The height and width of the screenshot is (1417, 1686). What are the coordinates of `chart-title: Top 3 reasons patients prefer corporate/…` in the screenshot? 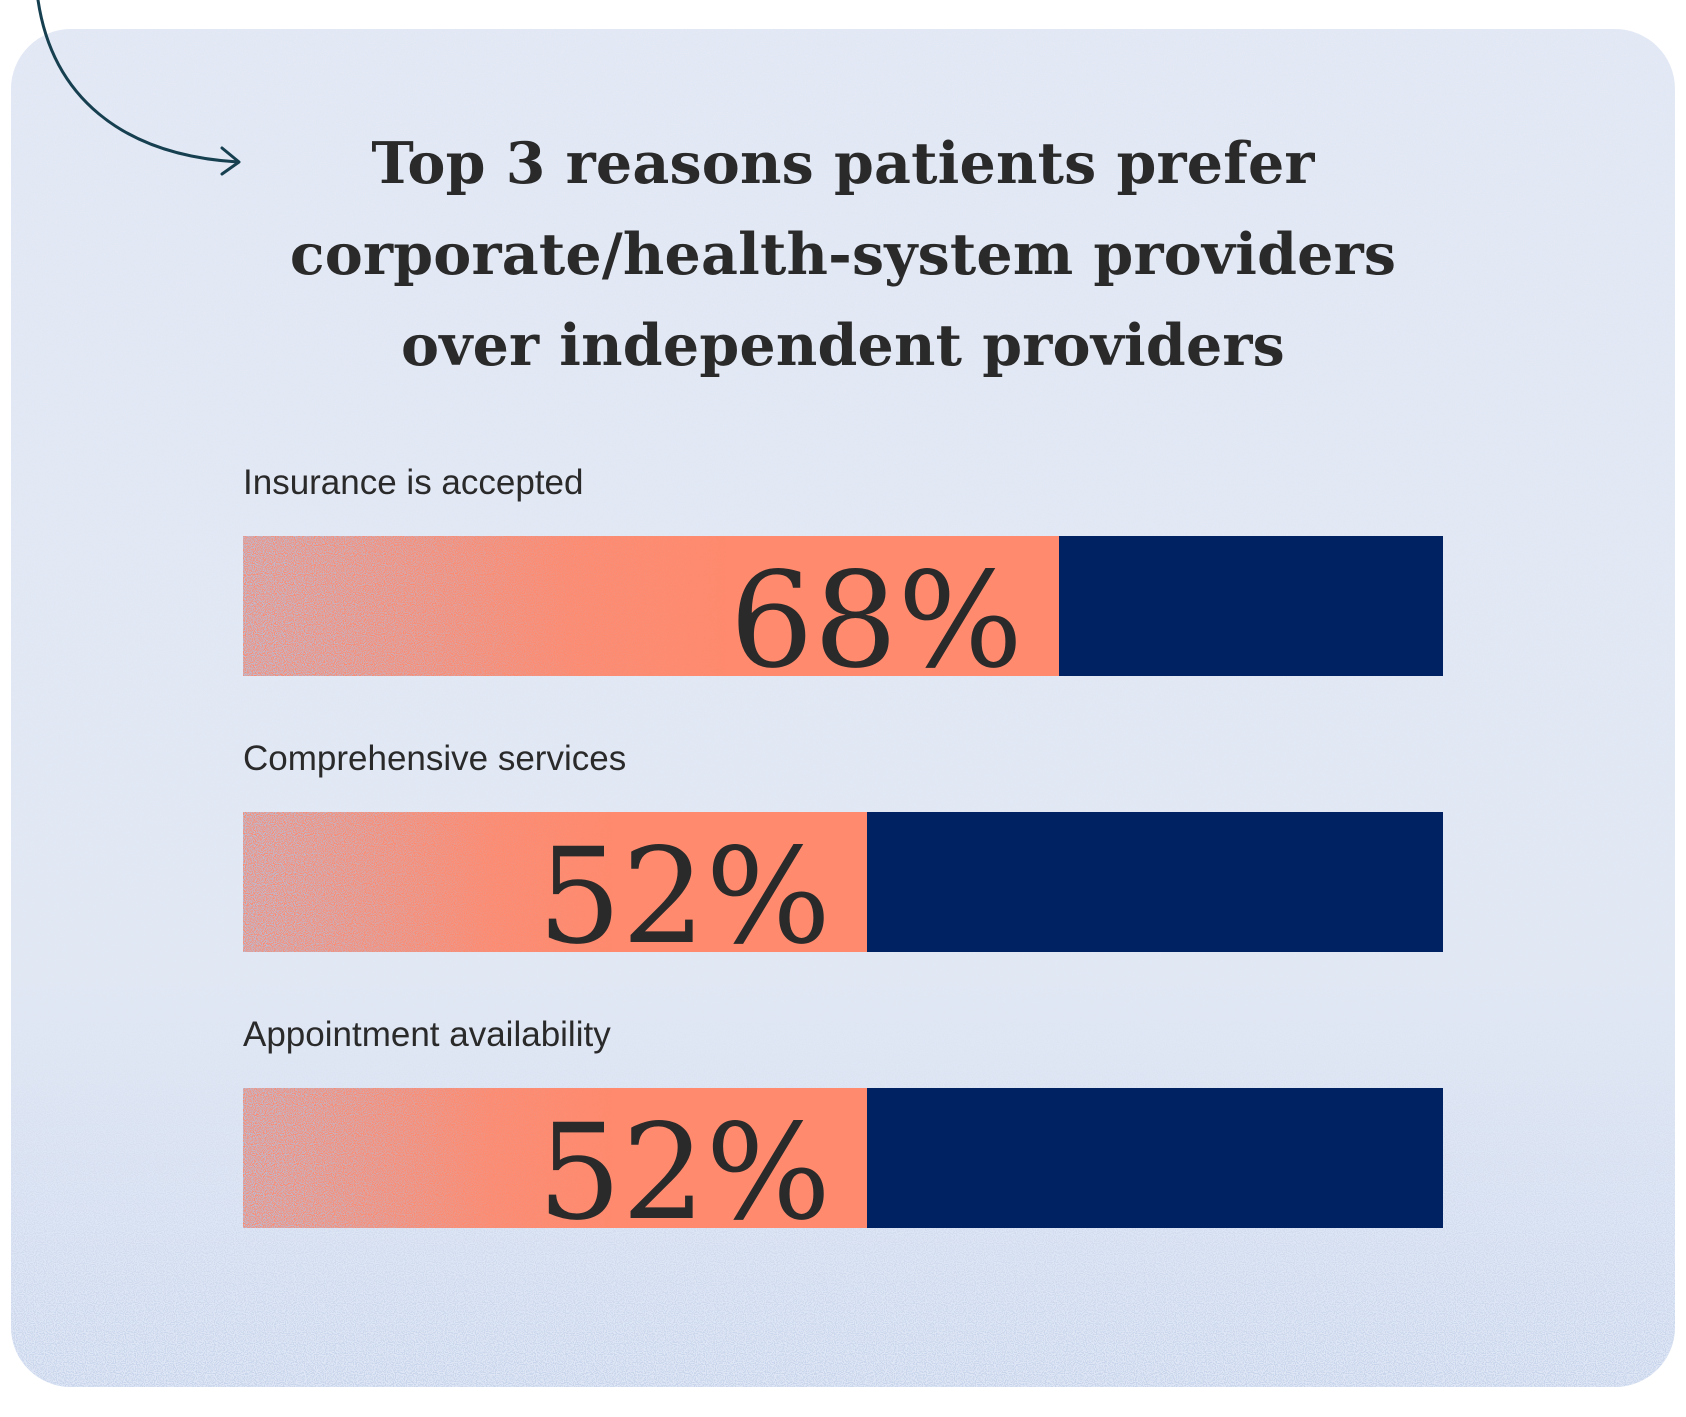 It's located at (843, 254).